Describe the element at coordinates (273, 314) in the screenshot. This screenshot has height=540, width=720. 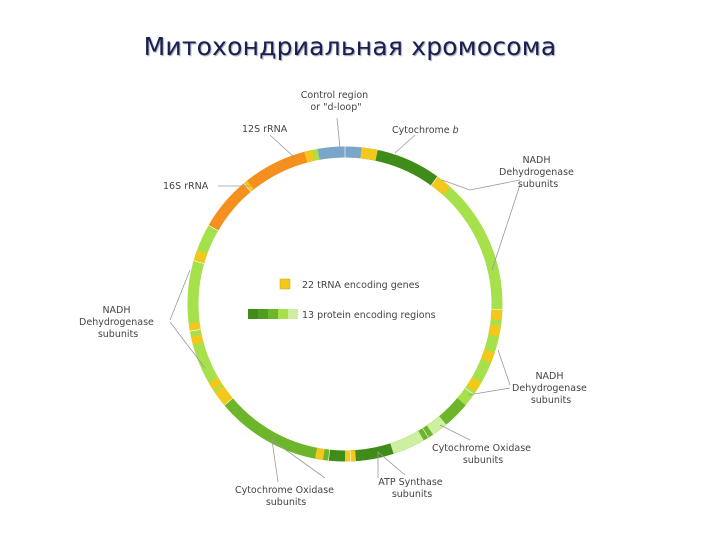
I see `legend-protein-swatch` at that location.